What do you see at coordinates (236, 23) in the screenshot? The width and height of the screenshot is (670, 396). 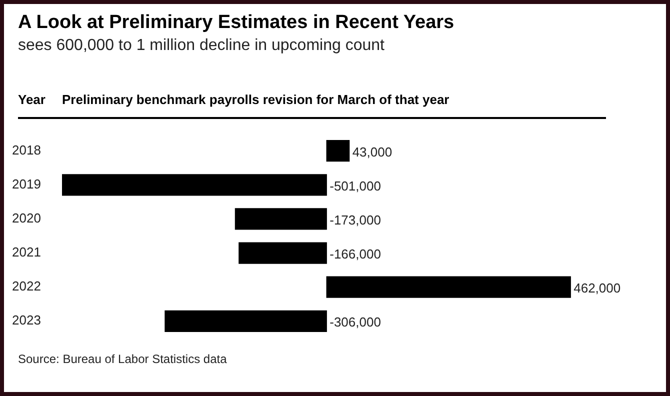 I see `chart-title: A Look at Preliminary Estimates in Recent Years` at bounding box center [236, 23].